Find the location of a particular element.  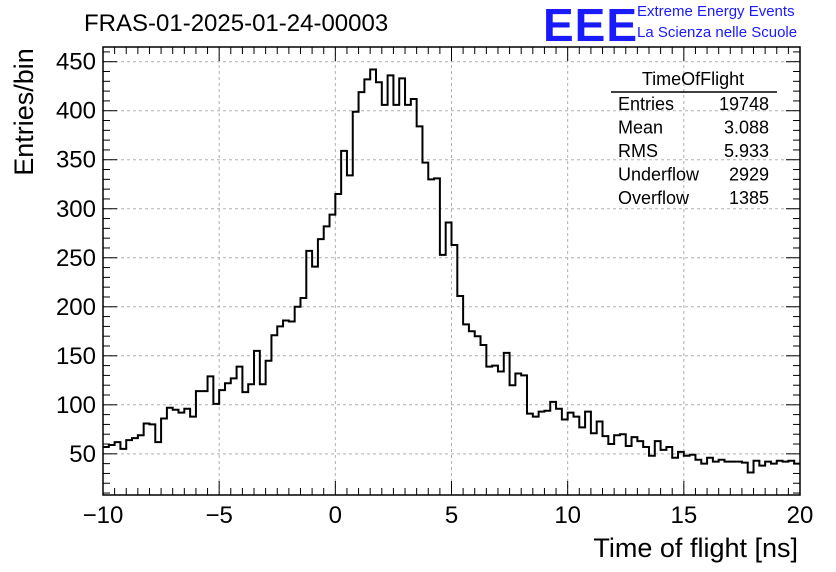

y-tick-label: 450 is located at coordinates (76, 62).